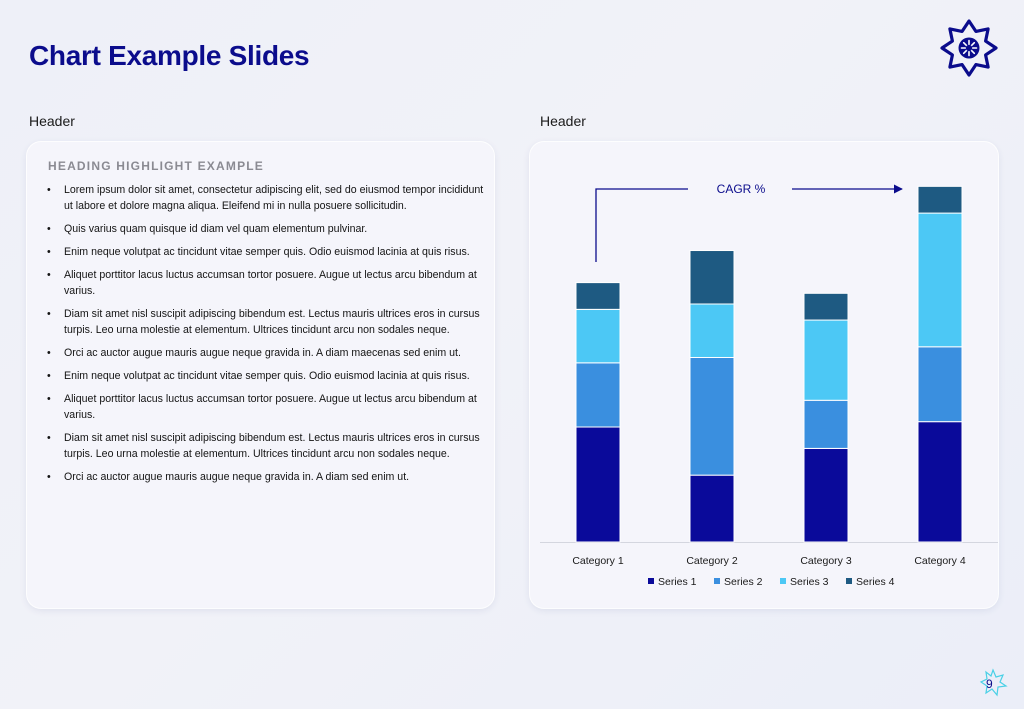 This screenshot has width=1024, height=709. Describe the element at coordinates (598, 561) in the screenshot. I see `category-label: Category 1` at that location.